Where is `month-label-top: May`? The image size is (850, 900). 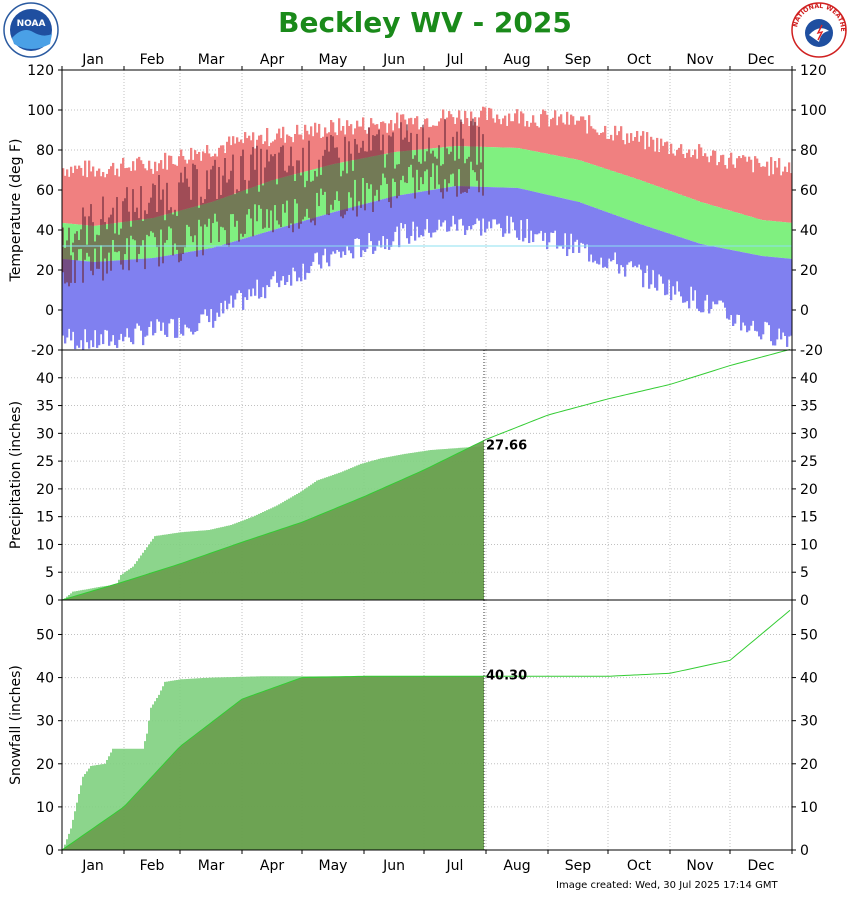 month-label-top: May is located at coordinates (333, 60).